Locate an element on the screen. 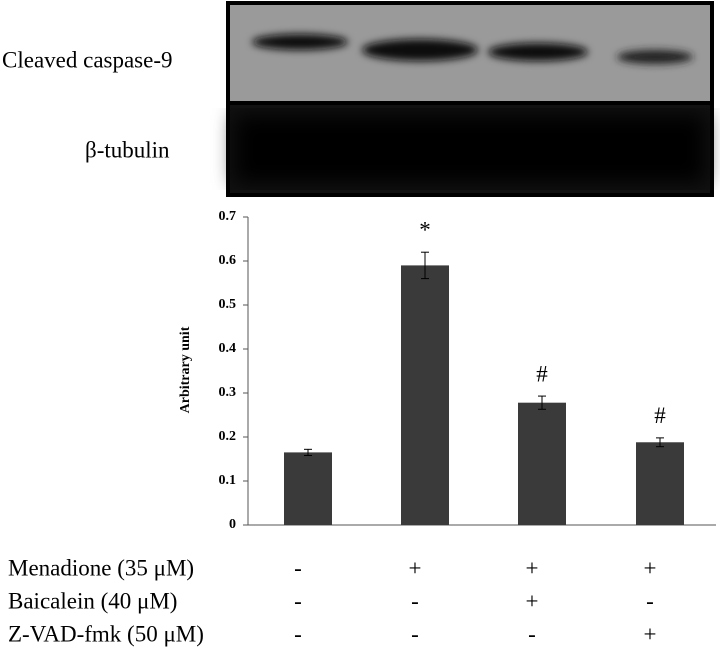 The width and height of the screenshot is (720, 655). y-tick-label: 0.4 is located at coordinates (228, 348).